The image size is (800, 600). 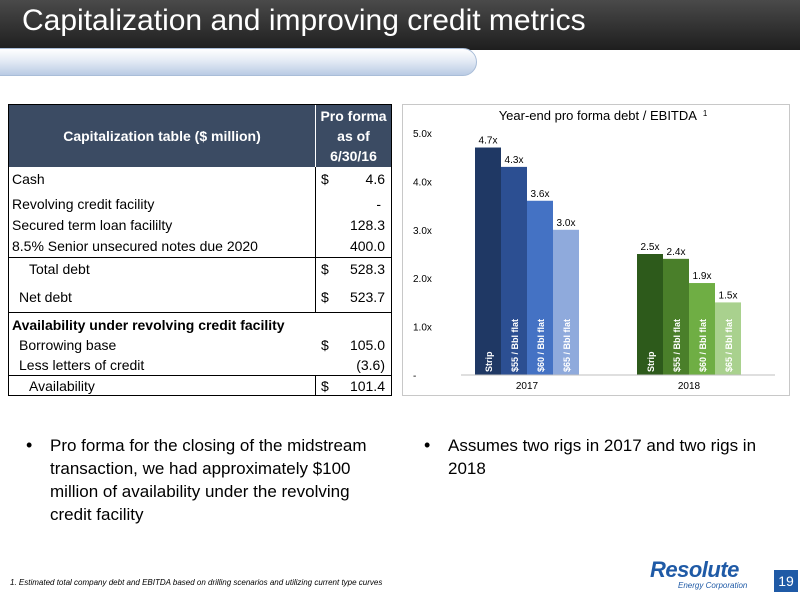 What do you see at coordinates (488, 141) in the screenshot?
I see `bar-data-label: 4.7x` at bounding box center [488, 141].